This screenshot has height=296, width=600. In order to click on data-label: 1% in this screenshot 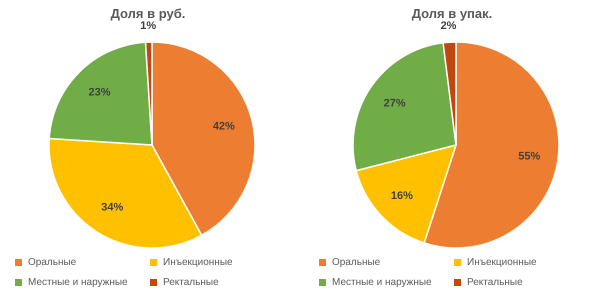, I will do `click(148, 26)`.